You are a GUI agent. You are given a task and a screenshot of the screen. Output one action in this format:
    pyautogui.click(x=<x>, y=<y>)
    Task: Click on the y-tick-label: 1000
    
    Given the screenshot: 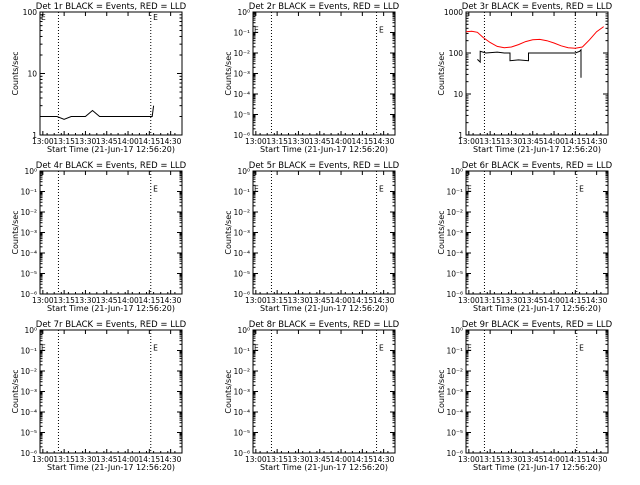 What is the action you would take?
    pyautogui.click(x=453, y=12)
    